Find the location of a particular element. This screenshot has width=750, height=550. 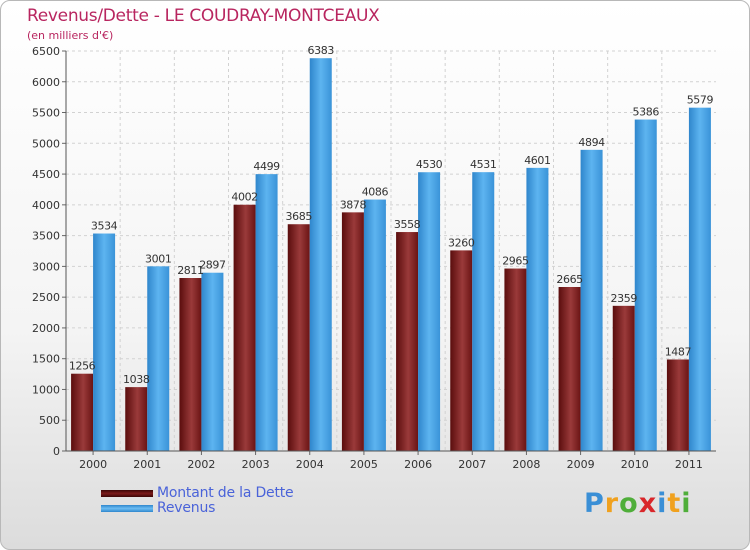

y-tick-label: 4000 is located at coordinates (46, 205).